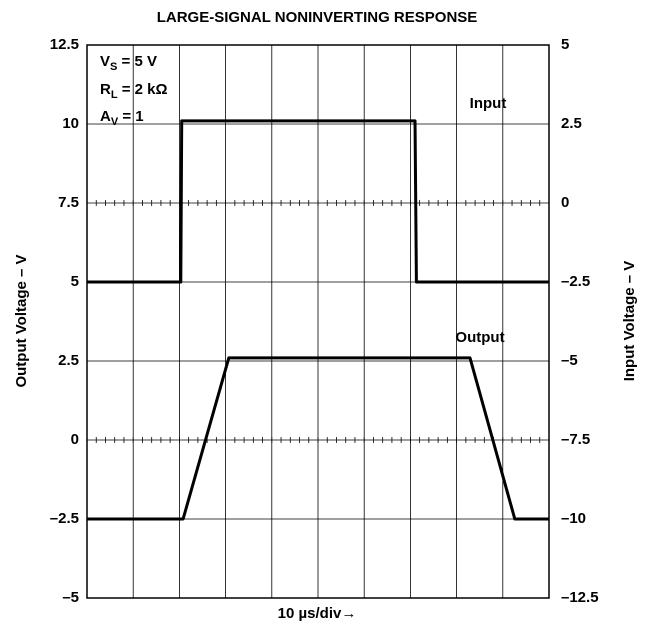 Image resolution: width=649 pixels, height=628 pixels. Describe the element at coordinates (114, 95) in the screenshot. I see `annotation-sub: L` at that location.